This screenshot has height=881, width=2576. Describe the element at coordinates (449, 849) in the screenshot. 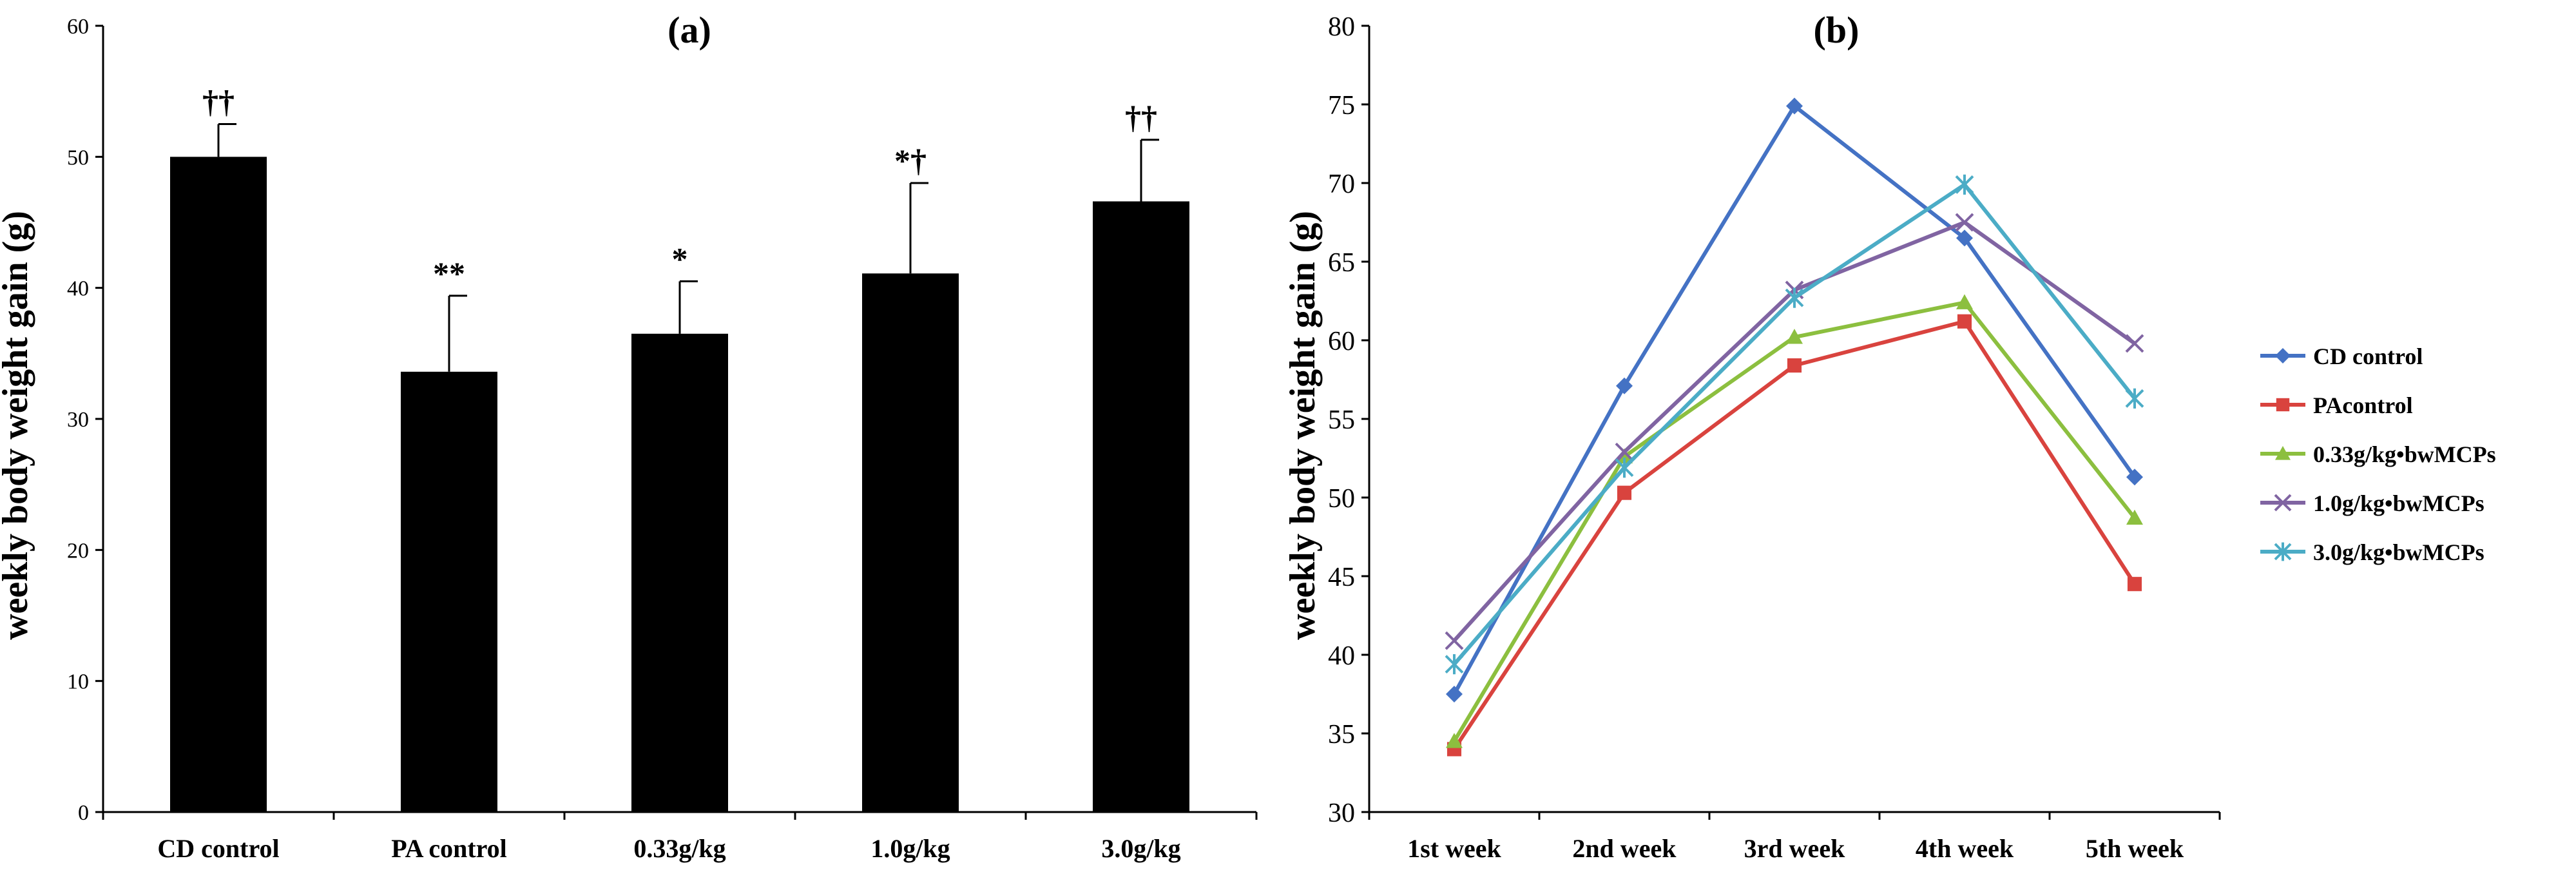

I see `category-label: PA control` at that location.